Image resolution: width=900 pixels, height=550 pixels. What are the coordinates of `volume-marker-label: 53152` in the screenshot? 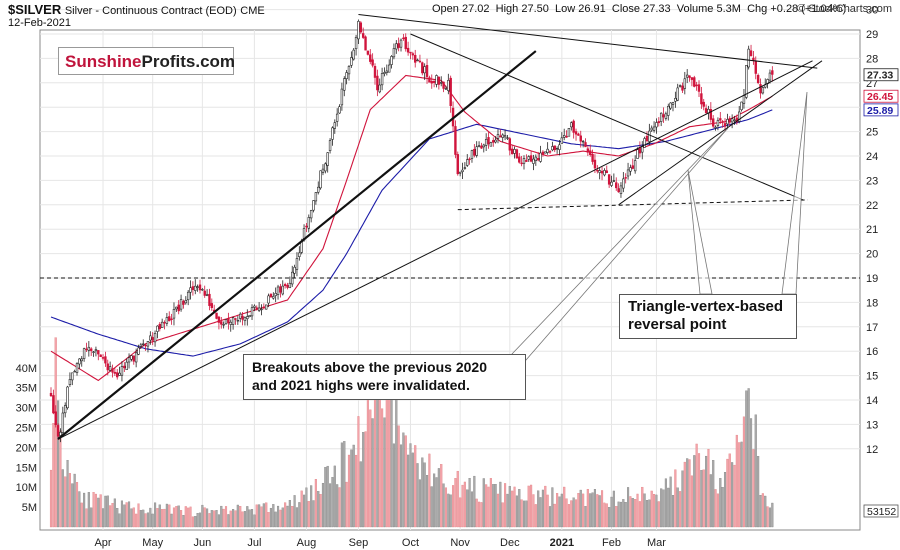 It's located at (881, 512).